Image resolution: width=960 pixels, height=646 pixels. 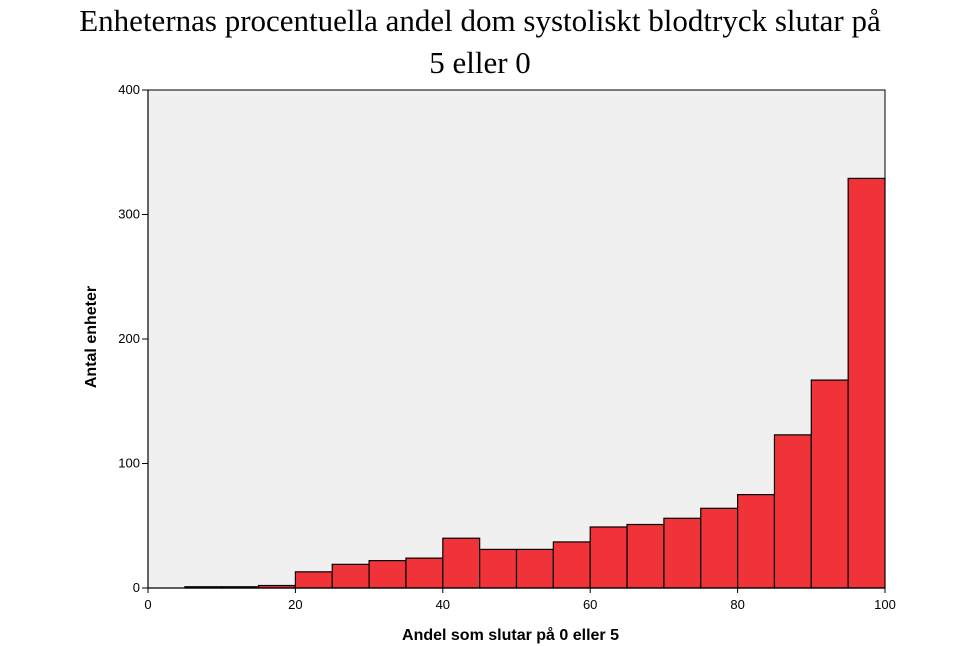 What do you see at coordinates (520, 599) in the screenshot?
I see `x-axis: 0 20 40 60 80 100` at bounding box center [520, 599].